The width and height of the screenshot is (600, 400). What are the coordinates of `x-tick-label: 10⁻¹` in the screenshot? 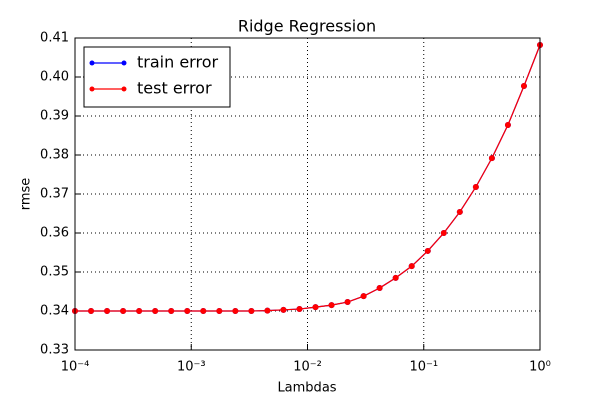 It's located at (423, 367).